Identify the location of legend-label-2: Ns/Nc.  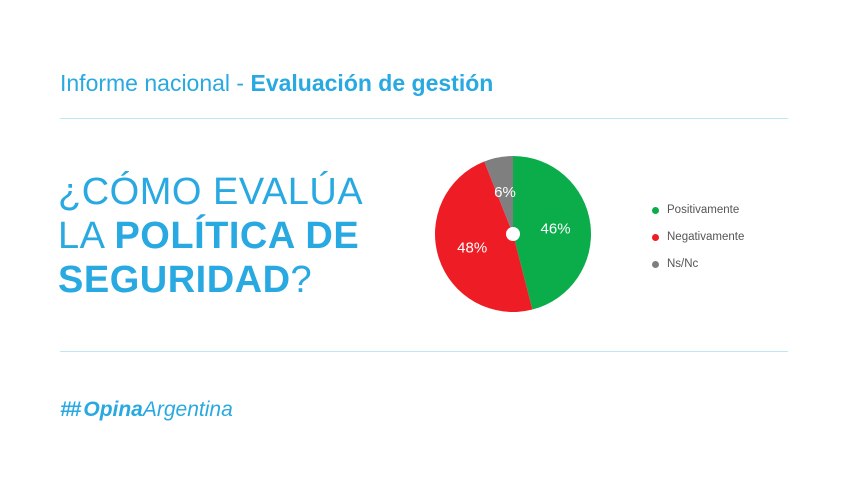
(683, 264).